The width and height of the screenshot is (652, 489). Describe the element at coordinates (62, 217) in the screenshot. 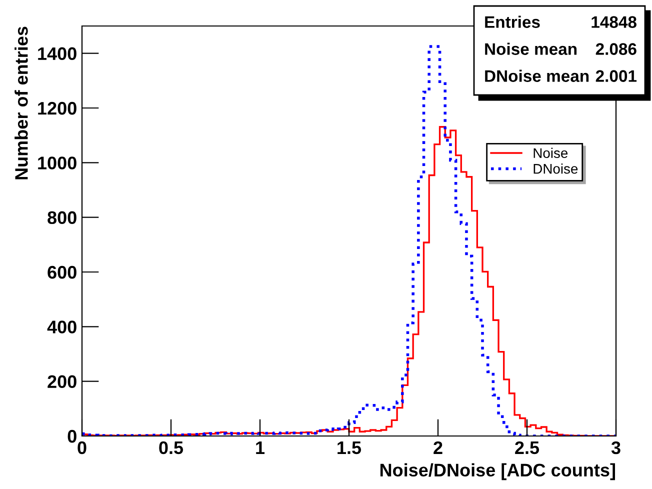

I see `y-tick-label: 800` at that location.